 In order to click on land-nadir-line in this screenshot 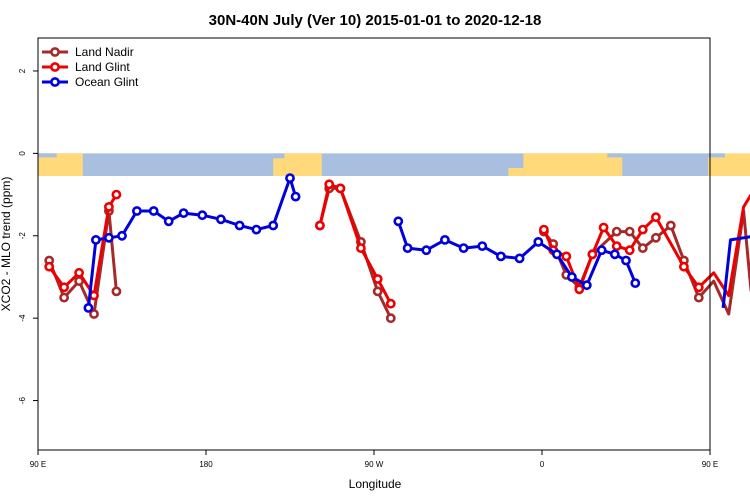, I will do `click(355, 252)`.